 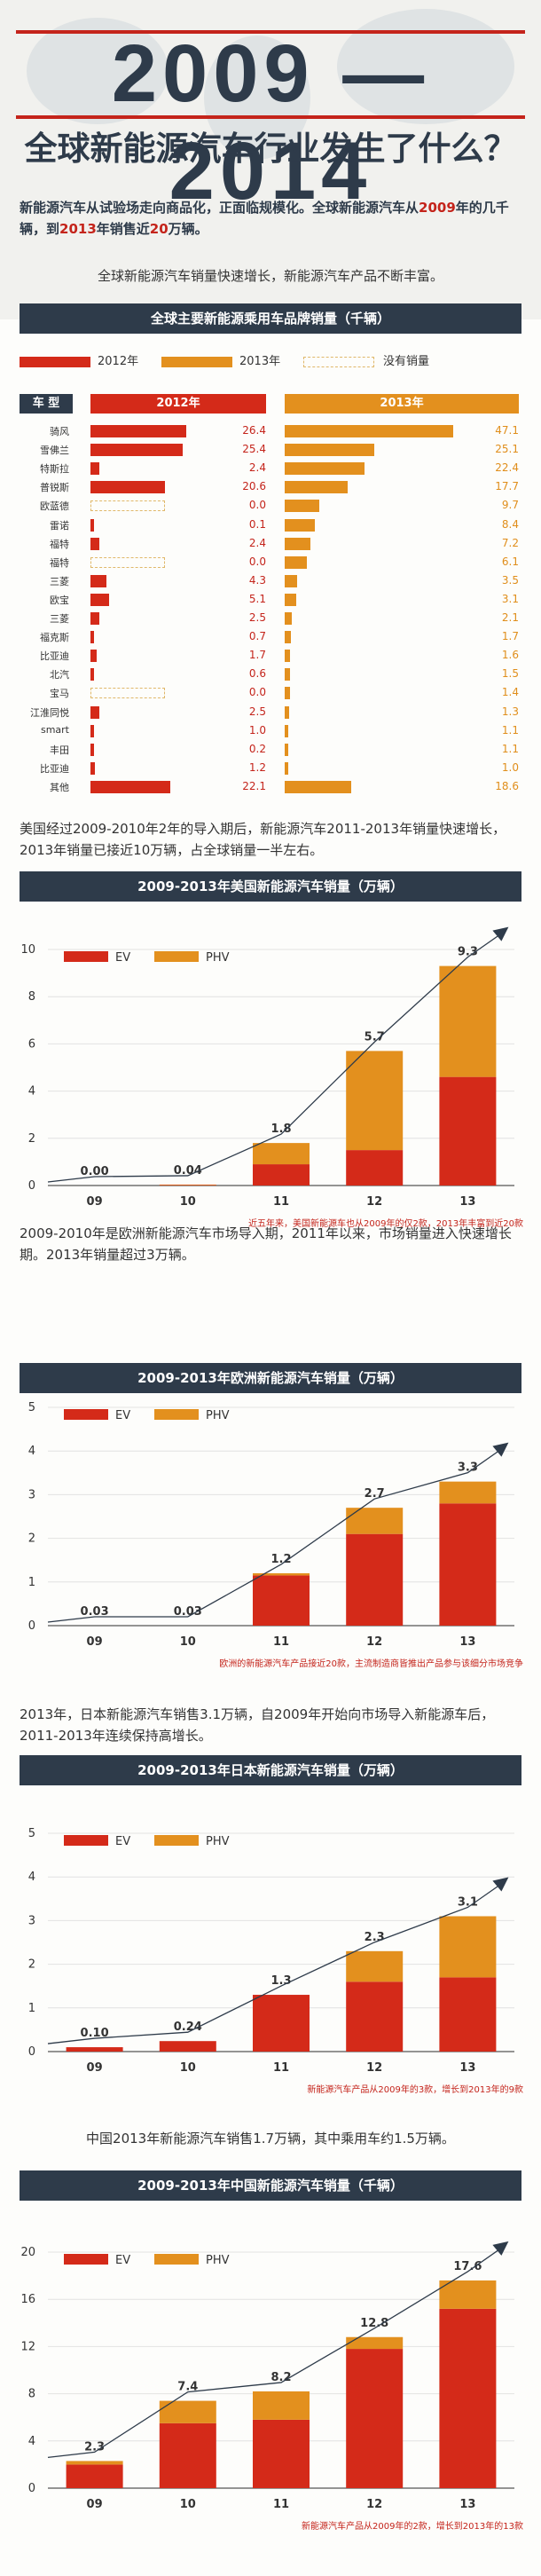 I want to click on brand-label: smart, so click(x=54, y=729).